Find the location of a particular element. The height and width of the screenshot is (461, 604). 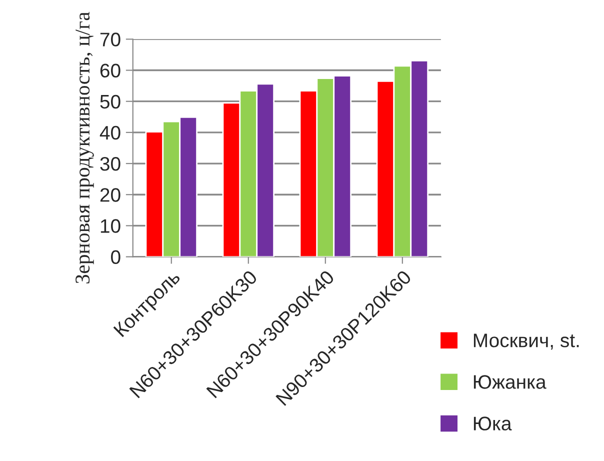

y-tick-label: 50 is located at coordinates (110, 101).